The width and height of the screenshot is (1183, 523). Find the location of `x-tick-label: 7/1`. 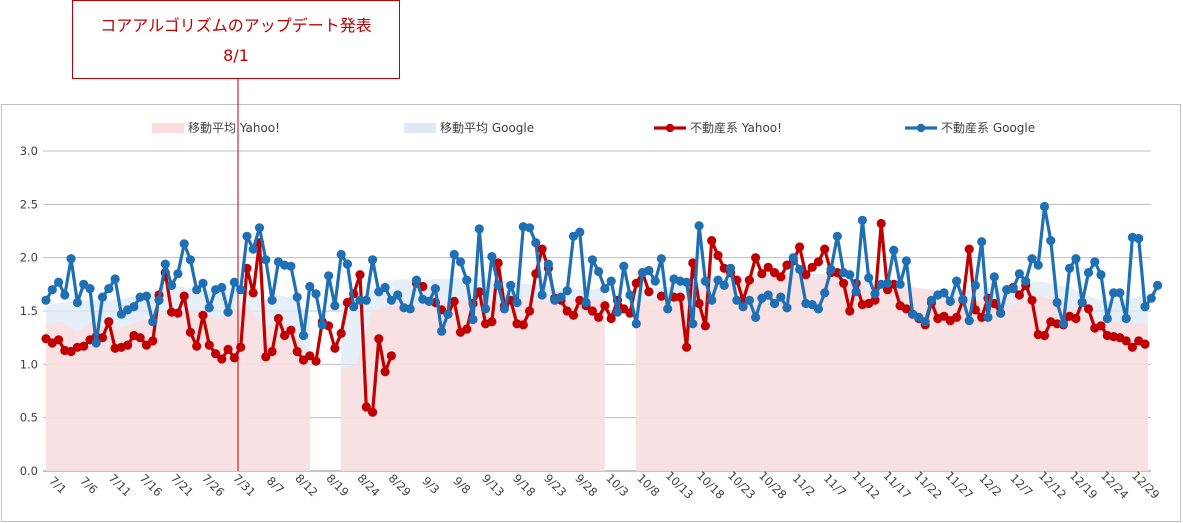

x-tick-label: 7/1 is located at coordinates (57, 485).